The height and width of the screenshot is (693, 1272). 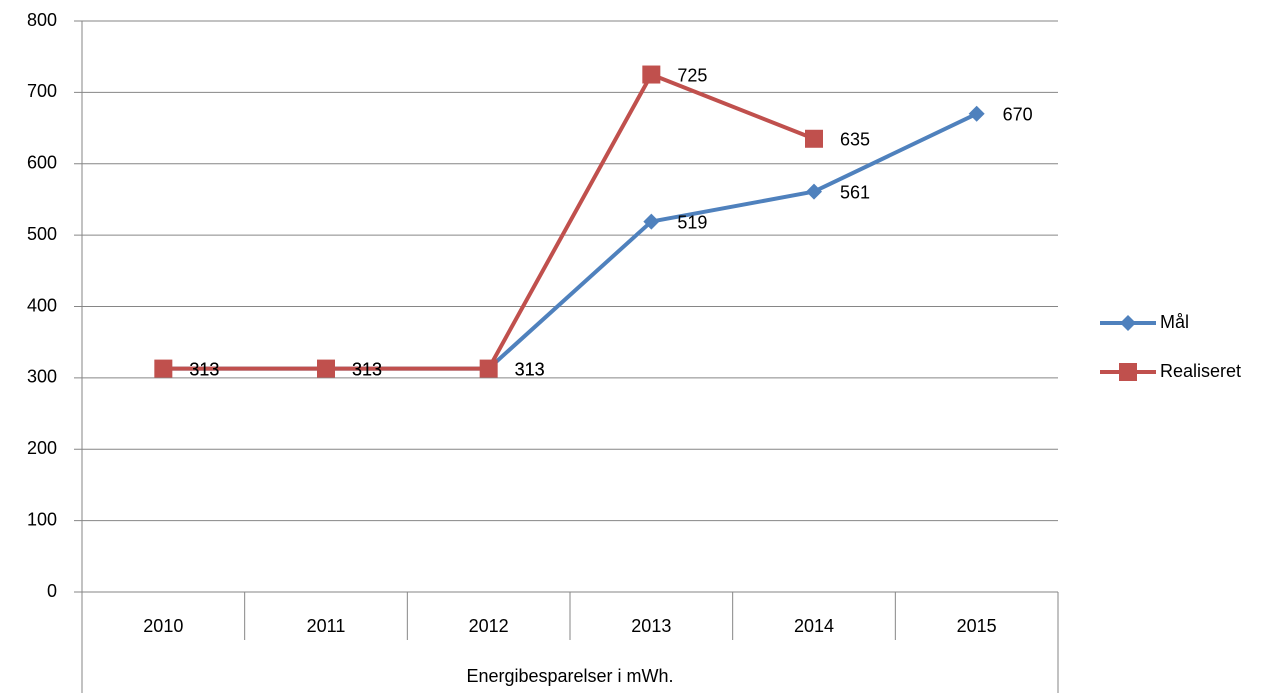 I want to click on x-tick-label: 2015, so click(x=977, y=626).